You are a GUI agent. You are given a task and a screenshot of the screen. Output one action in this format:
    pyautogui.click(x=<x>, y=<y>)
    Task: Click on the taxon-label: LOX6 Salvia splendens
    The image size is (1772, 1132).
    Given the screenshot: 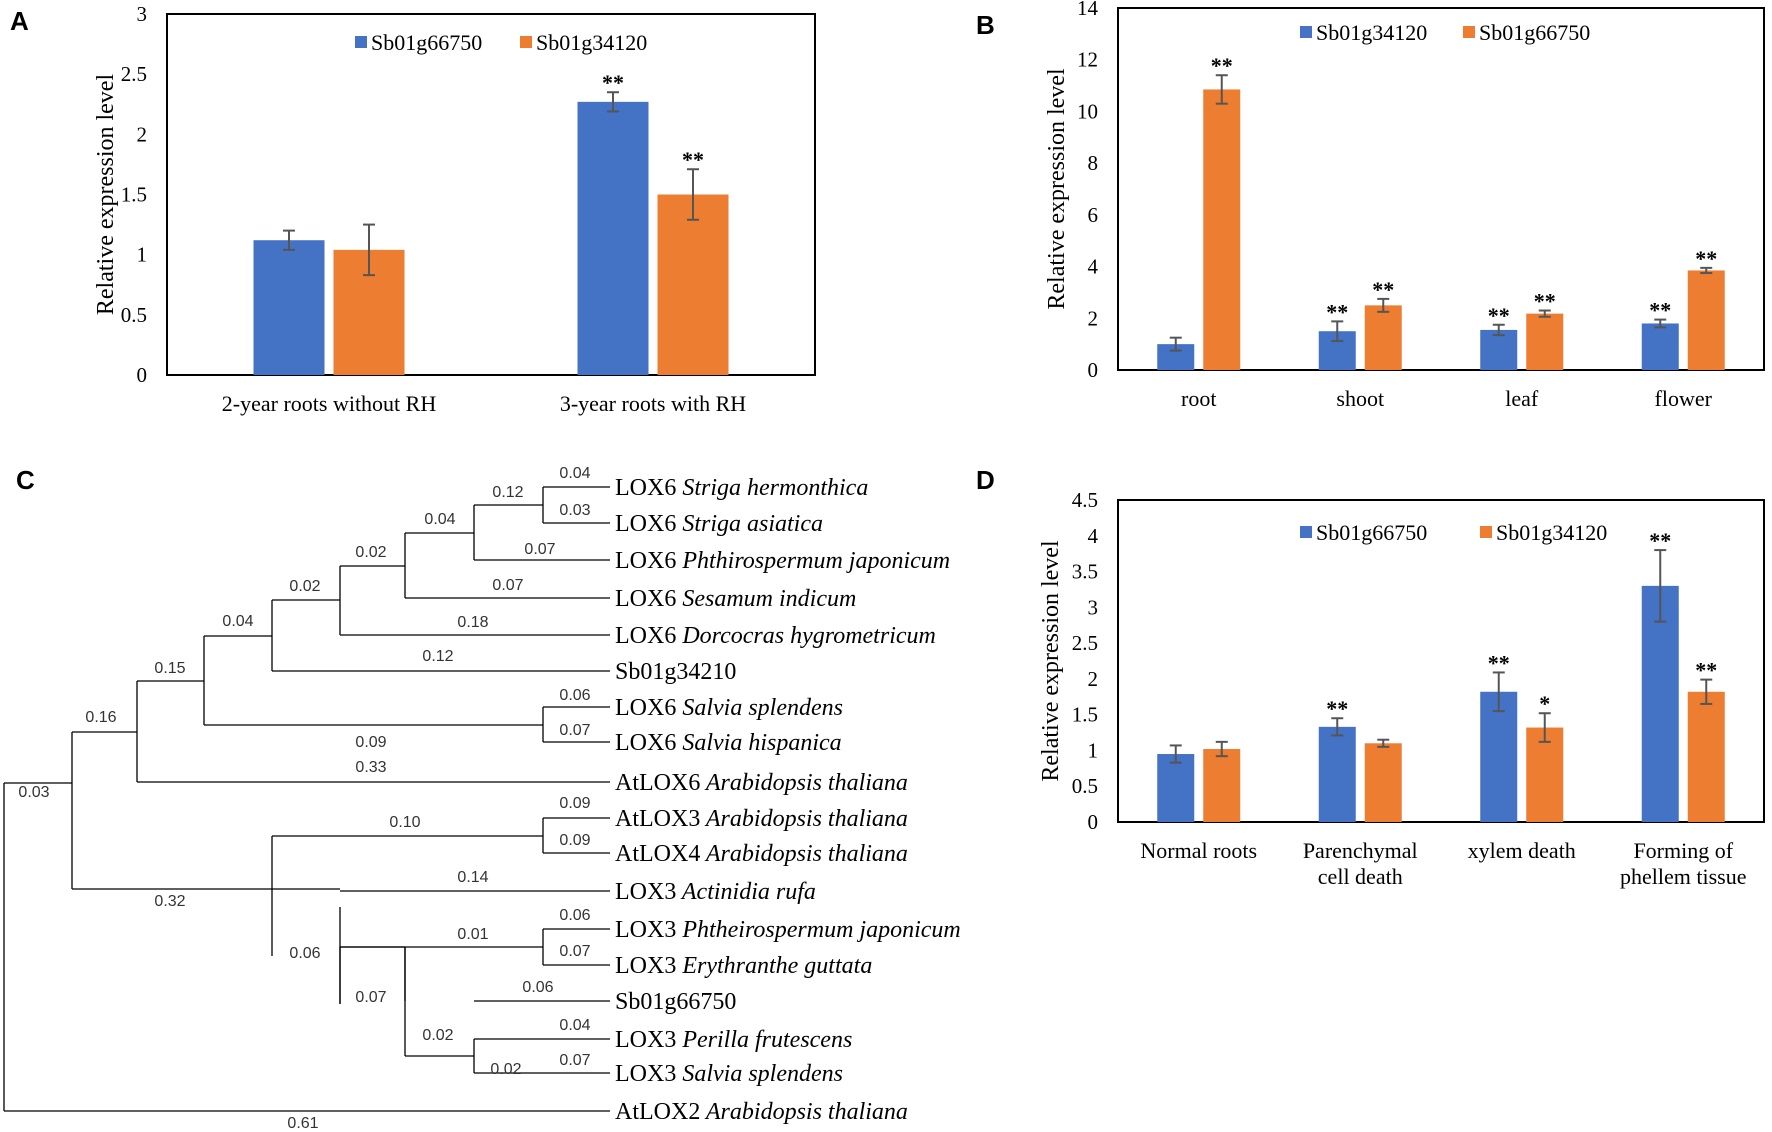 What is the action you would take?
    pyautogui.click(x=729, y=708)
    